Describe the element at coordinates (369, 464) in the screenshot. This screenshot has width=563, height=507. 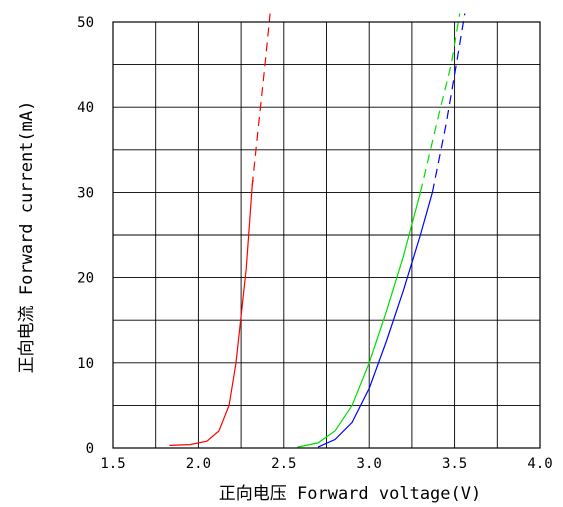
I see `x-tick-label: 3.0` at that location.